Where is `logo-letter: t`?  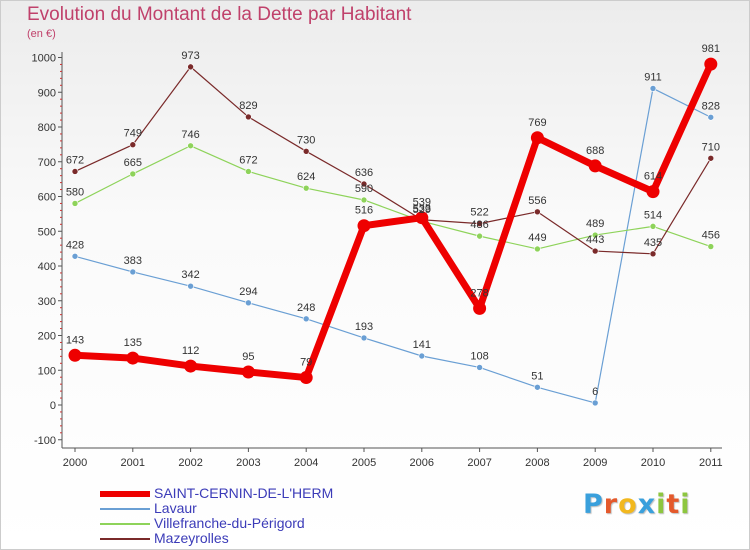 logo-letter: t is located at coordinates (673, 504).